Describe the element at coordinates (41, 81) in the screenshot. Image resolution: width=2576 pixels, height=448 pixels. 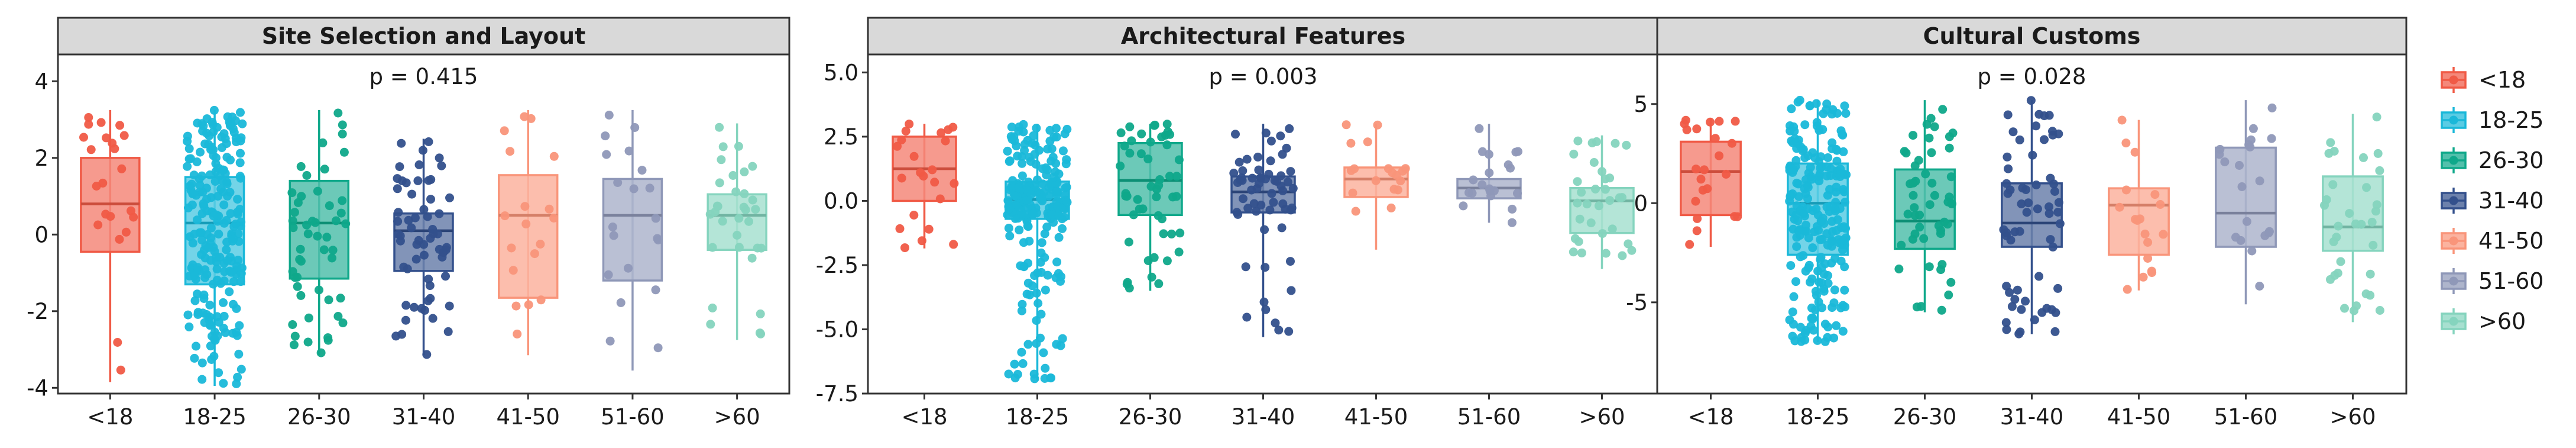
I see `y-tick-label: 4` at that location.